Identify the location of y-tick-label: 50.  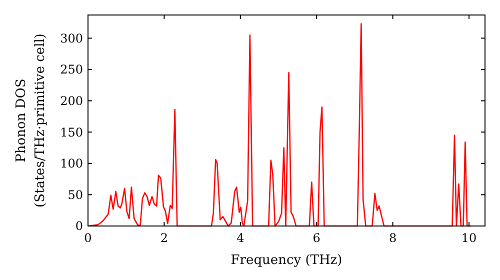
(75, 195).